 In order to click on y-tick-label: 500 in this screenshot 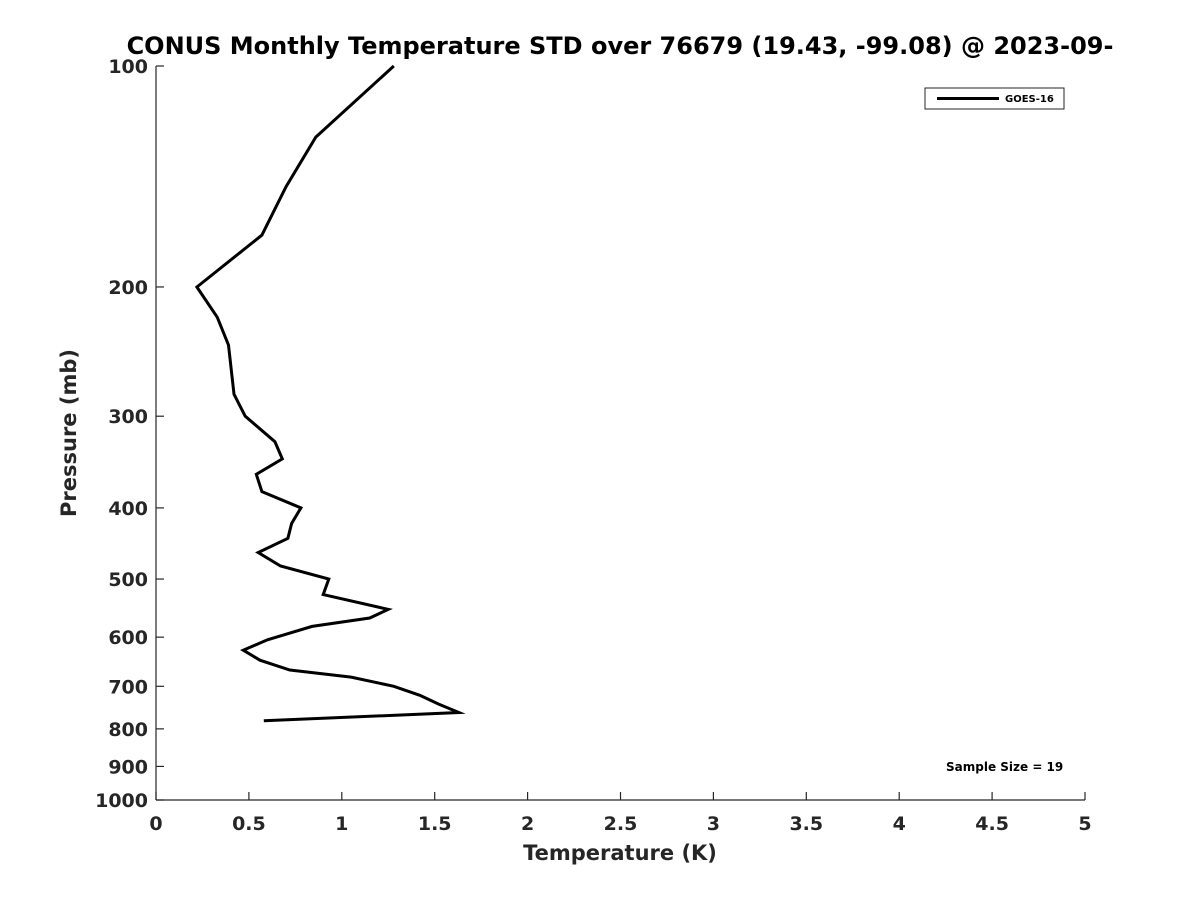, I will do `click(128, 580)`.